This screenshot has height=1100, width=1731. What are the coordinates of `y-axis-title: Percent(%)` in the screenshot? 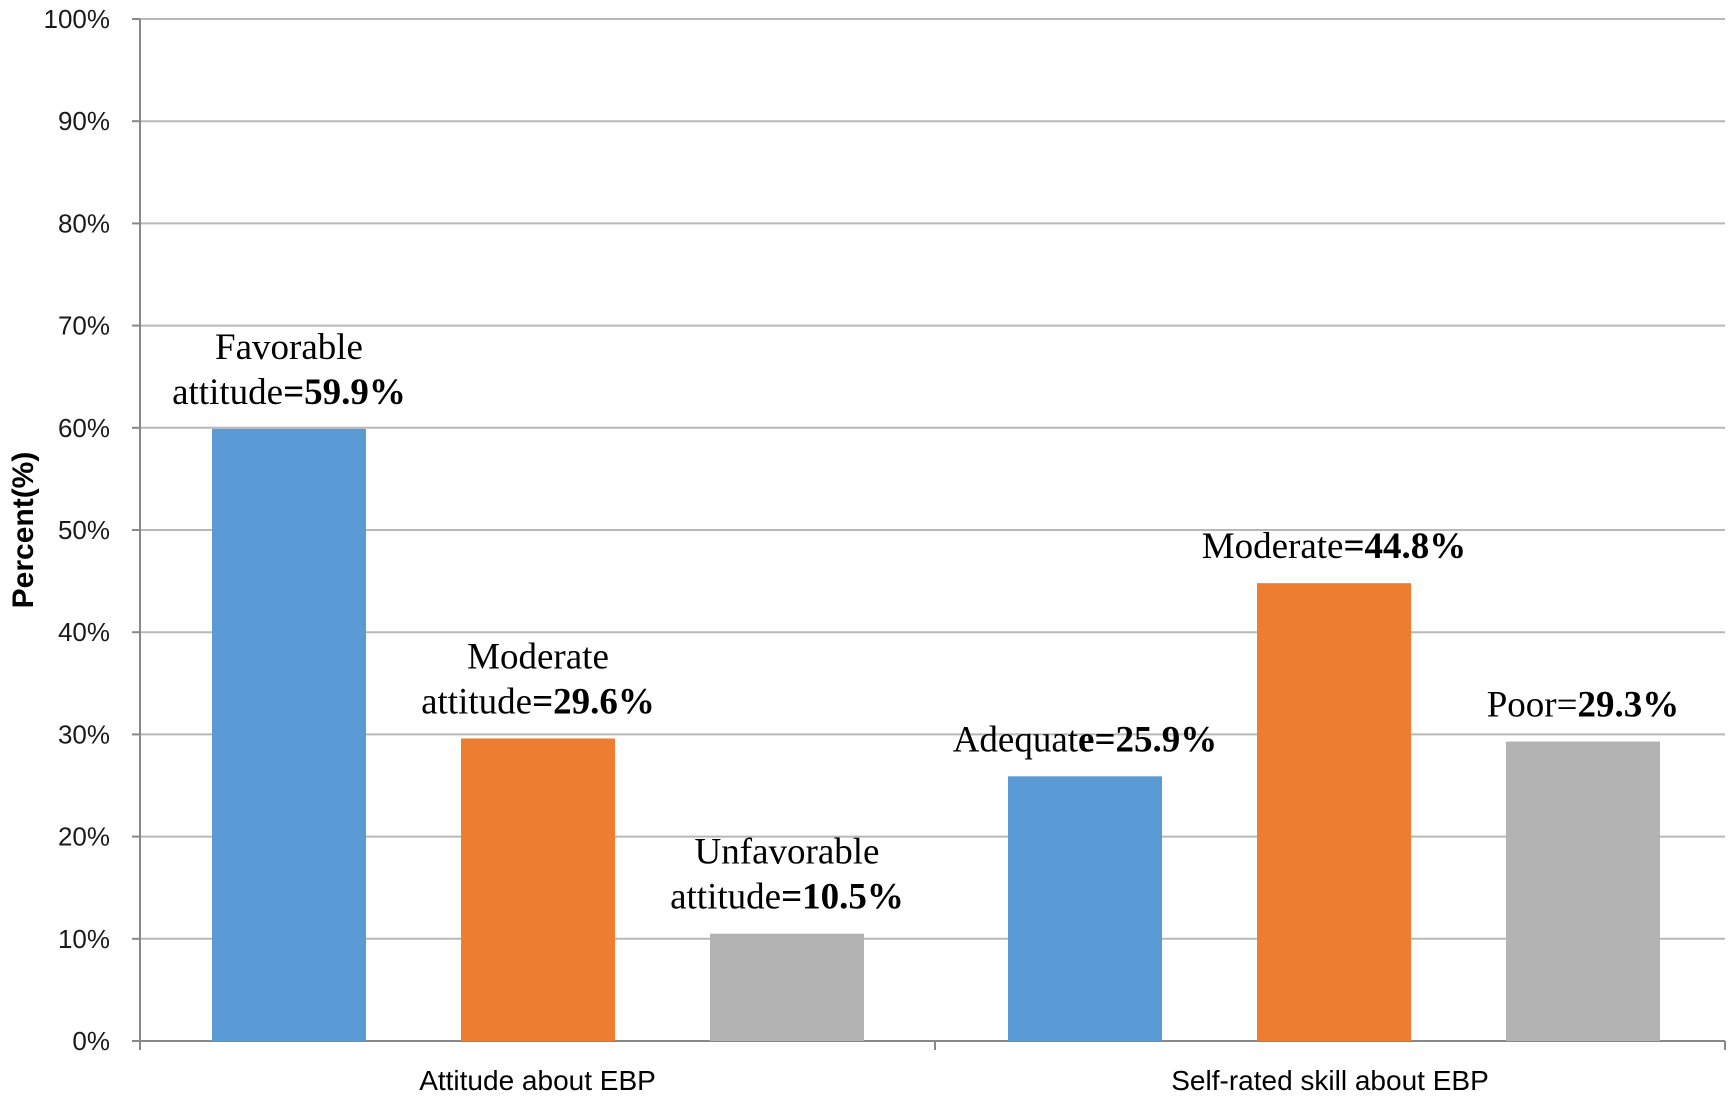 It's located at (23, 530).